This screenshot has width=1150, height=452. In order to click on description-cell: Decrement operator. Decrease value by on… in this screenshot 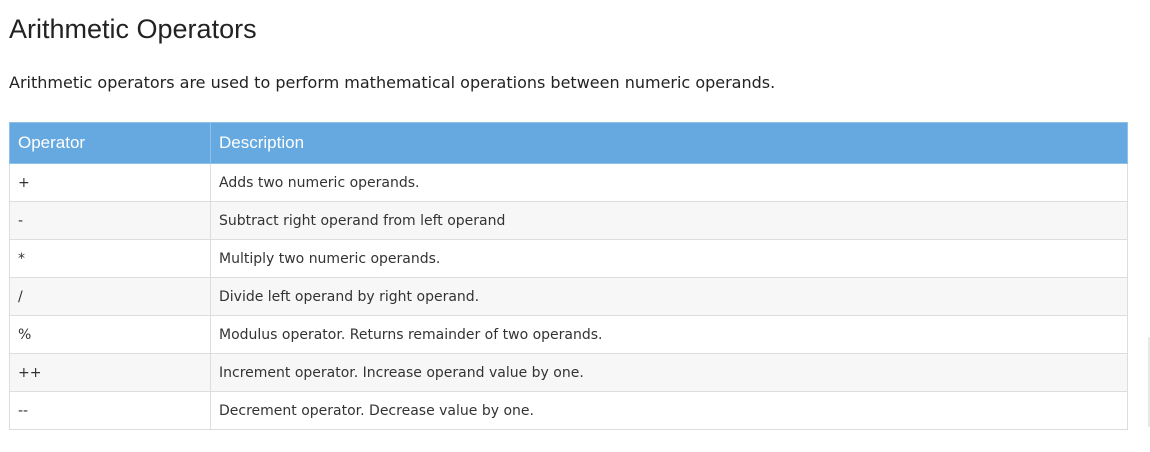, I will do `click(669, 410)`.